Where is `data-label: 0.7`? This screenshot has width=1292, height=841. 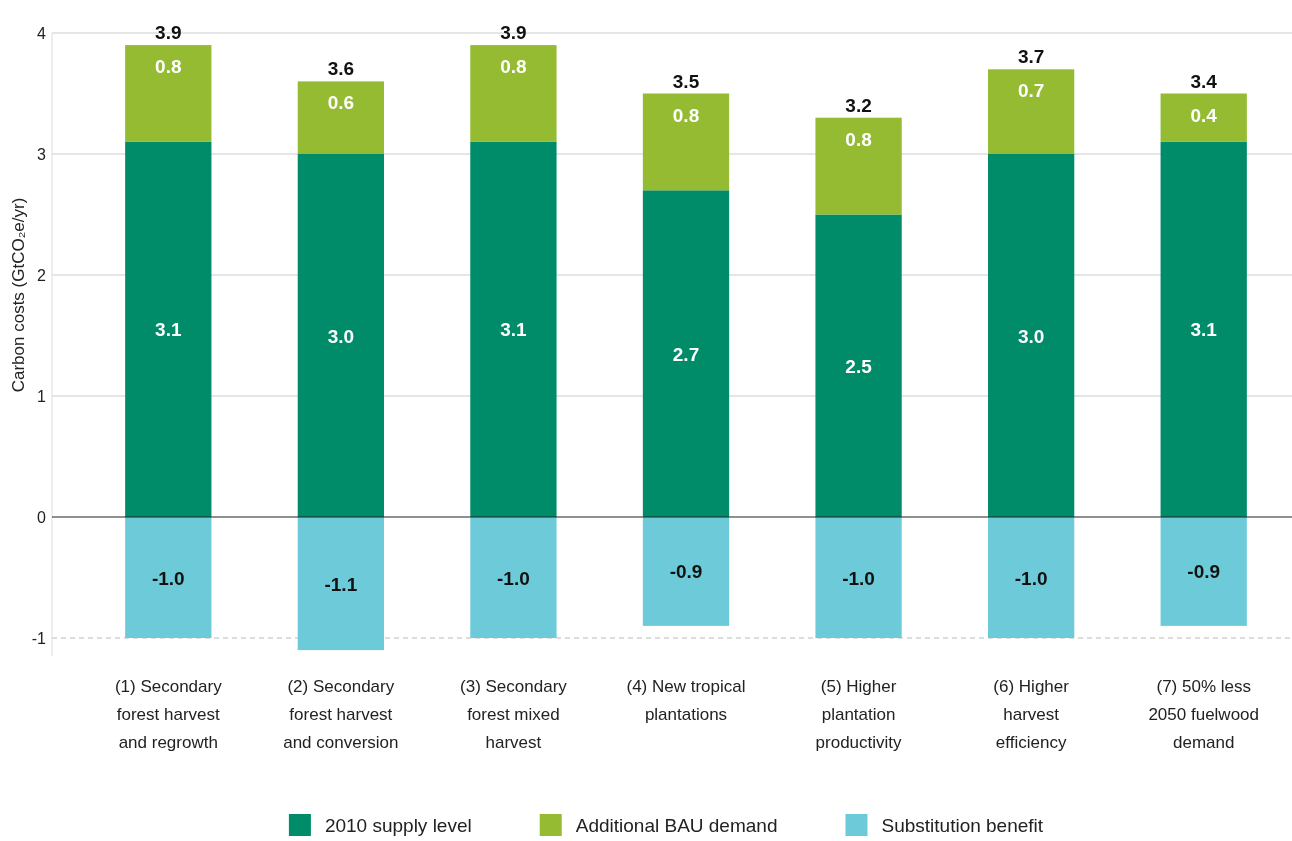
data-label: 0.7 is located at coordinates (1031, 91).